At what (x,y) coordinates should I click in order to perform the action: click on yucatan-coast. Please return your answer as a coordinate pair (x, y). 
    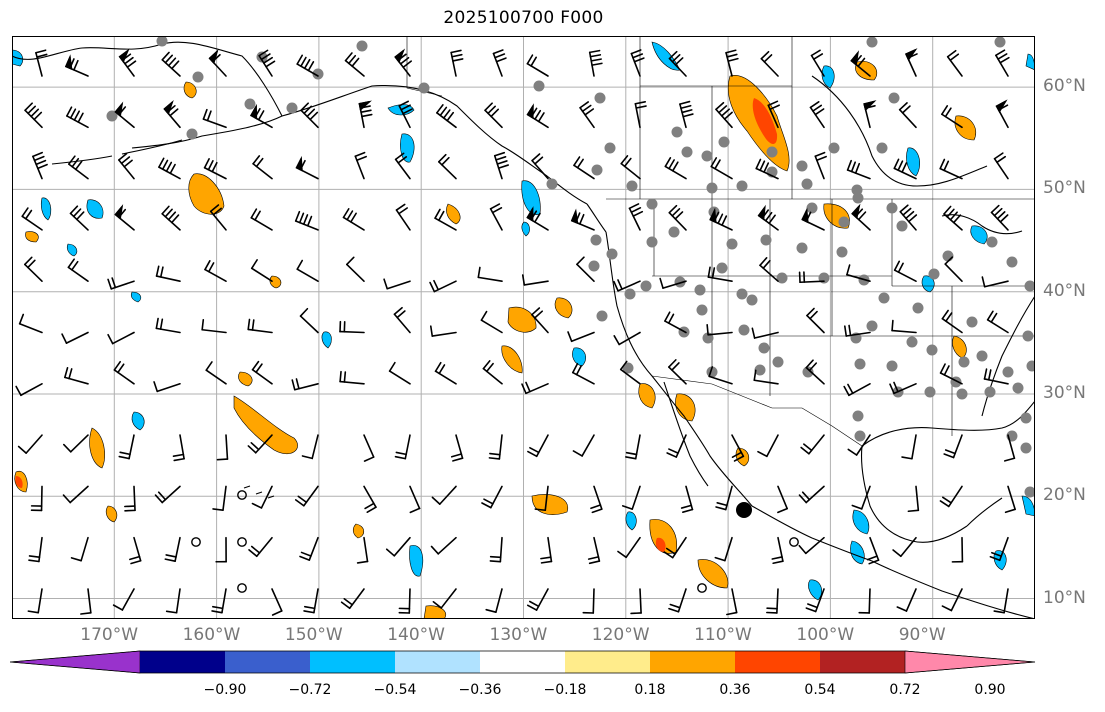
    Looking at the image, I should click on (984, 512).